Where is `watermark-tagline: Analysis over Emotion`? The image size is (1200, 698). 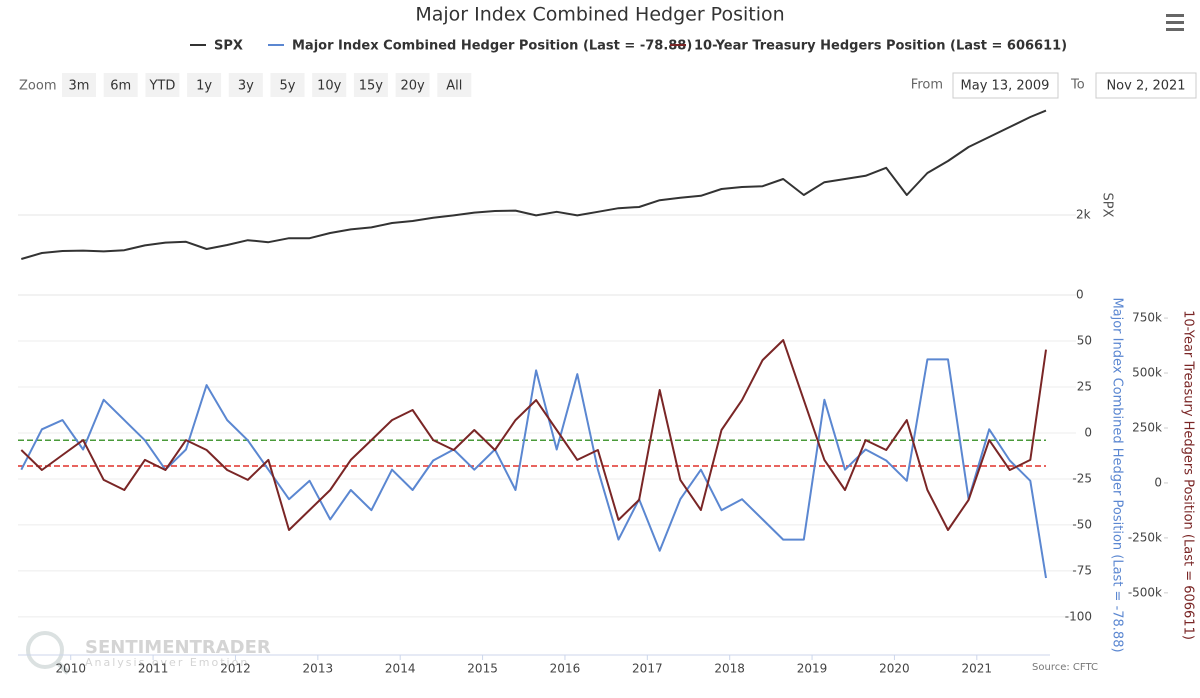
watermark-tagline: Analysis over Emotion is located at coordinates (167, 662).